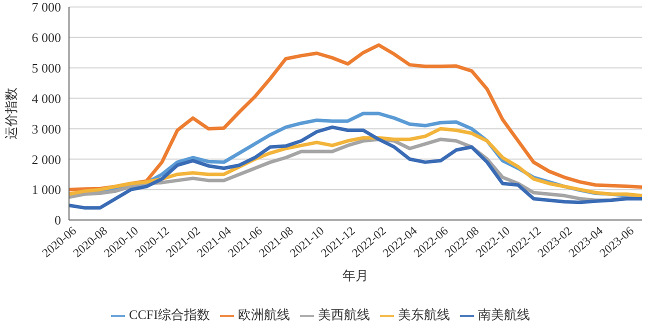 The height and width of the screenshot is (327, 648). Describe the element at coordinates (46, 159) in the screenshot. I see `y-tick-label: 2 000` at that location.